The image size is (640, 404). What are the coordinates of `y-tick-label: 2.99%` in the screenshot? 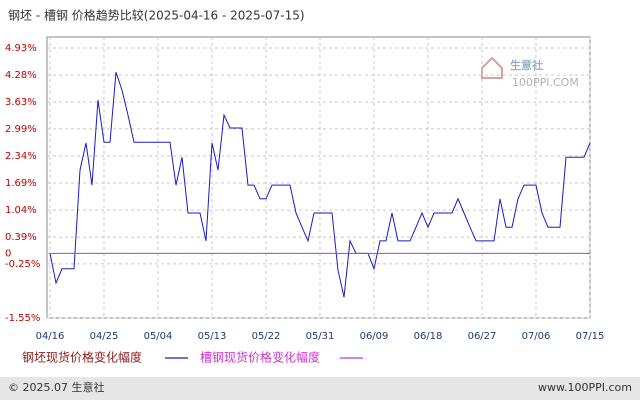 It's located at (21, 129).